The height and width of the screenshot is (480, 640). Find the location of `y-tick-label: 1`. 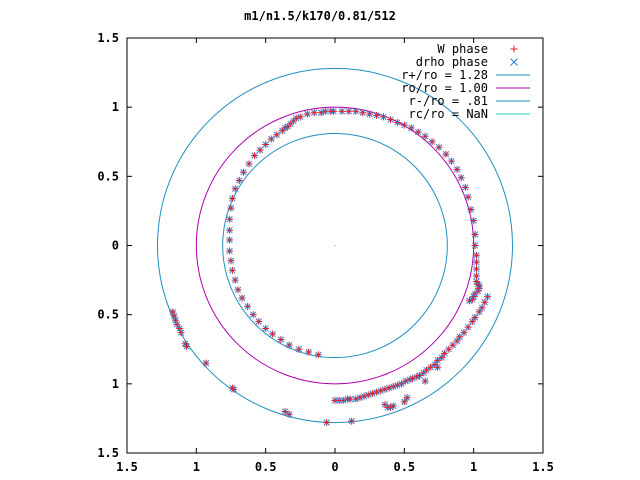

y-tick-label: 1 is located at coordinates (115, 384).